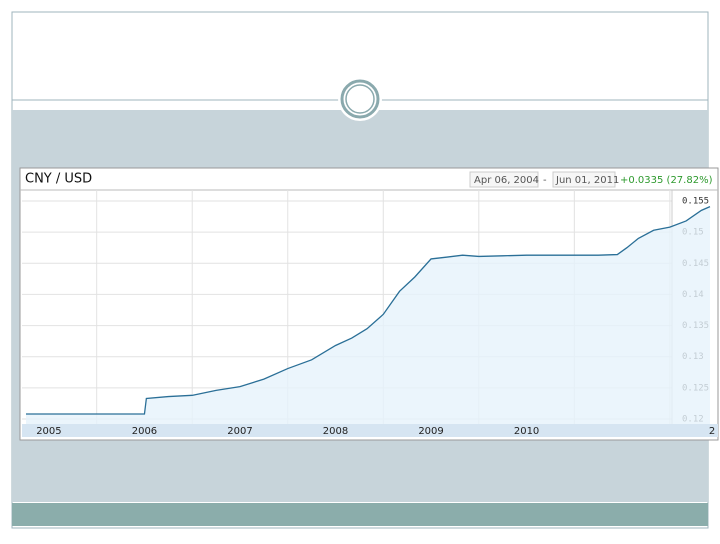 This screenshot has width=720, height=544. I want to click on x-tick-label: 2008, so click(335, 431).